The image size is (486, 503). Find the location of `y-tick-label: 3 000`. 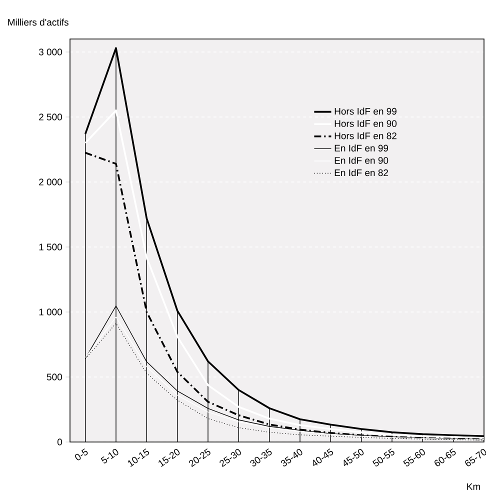

y-tick-label: 3 000 is located at coordinates (50, 52).